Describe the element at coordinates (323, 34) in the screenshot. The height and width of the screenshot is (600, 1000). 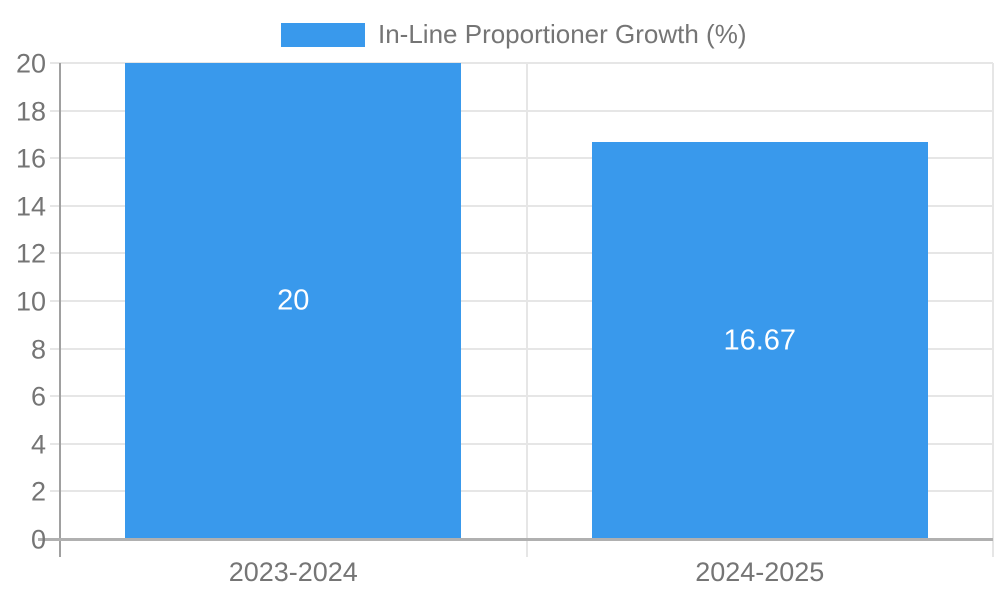
I see `legend-swatch-icon` at that location.